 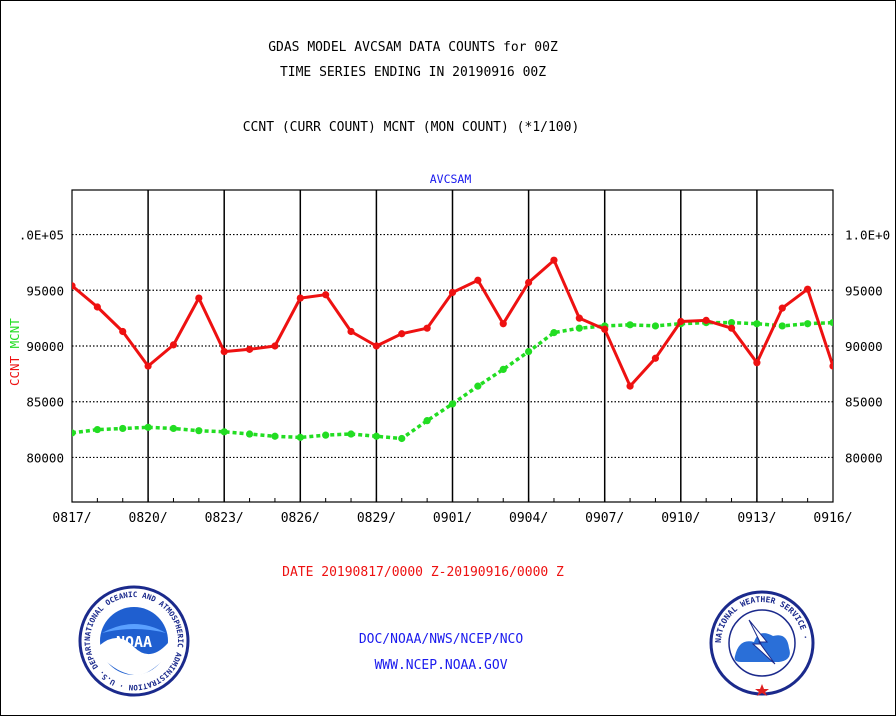 What do you see at coordinates (413, 47) in the screenshot?
I see `chart-title-line-1: GDAS MODEL AVCSAM DATA COUNTS for 00Z` at bounding box center [413, 47].